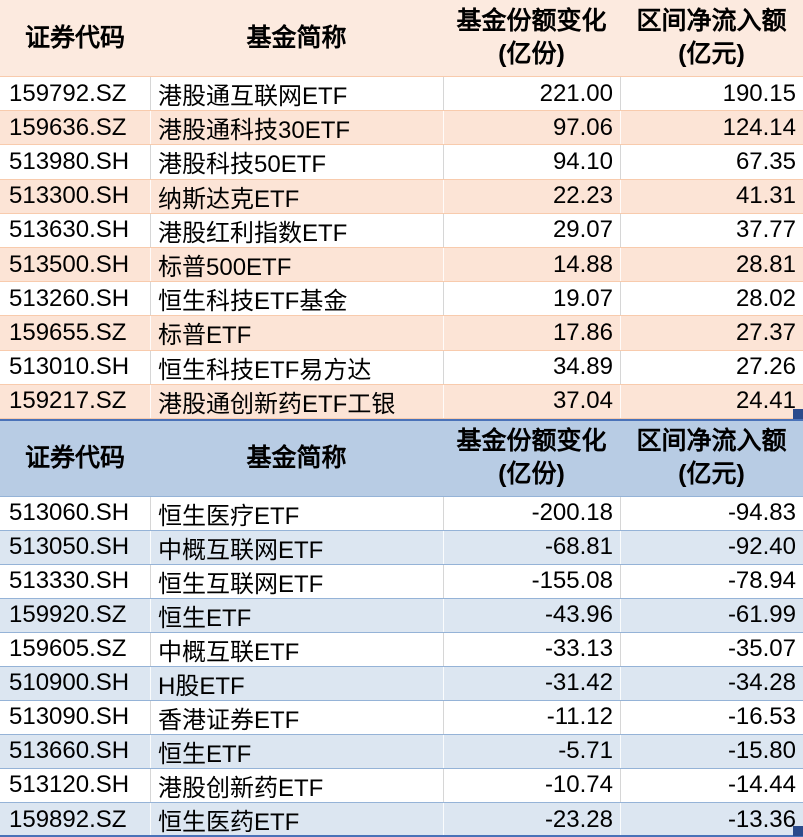  I want to click on selection-fill-handle-bottom, so click(798, 831).